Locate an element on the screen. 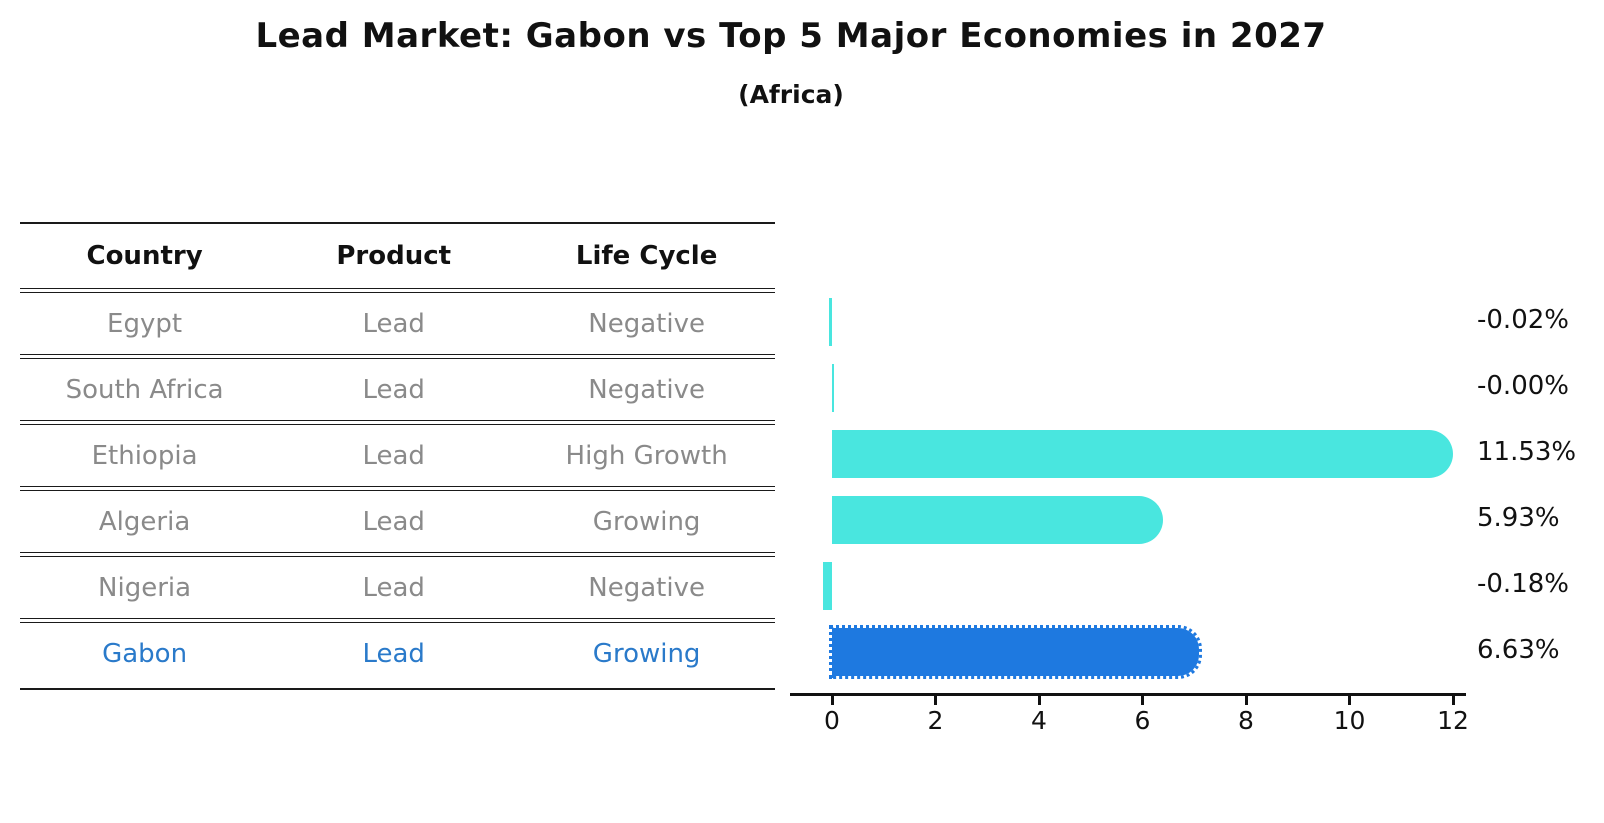  table-row: Ethiopia Lead High Growth is located at coordinates (397, 455).